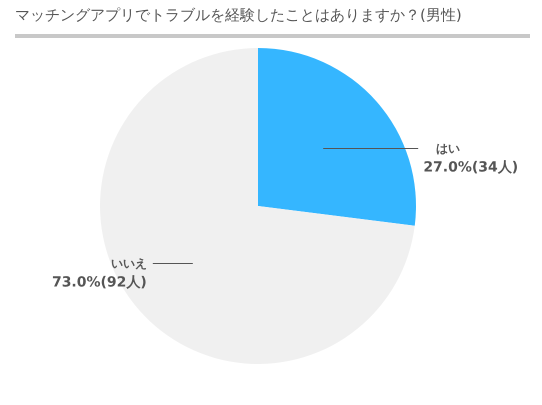  I want to click on chart-title: マッチングアプリでトラブルを経験したことはありますか？(男性), so click(238, 15).